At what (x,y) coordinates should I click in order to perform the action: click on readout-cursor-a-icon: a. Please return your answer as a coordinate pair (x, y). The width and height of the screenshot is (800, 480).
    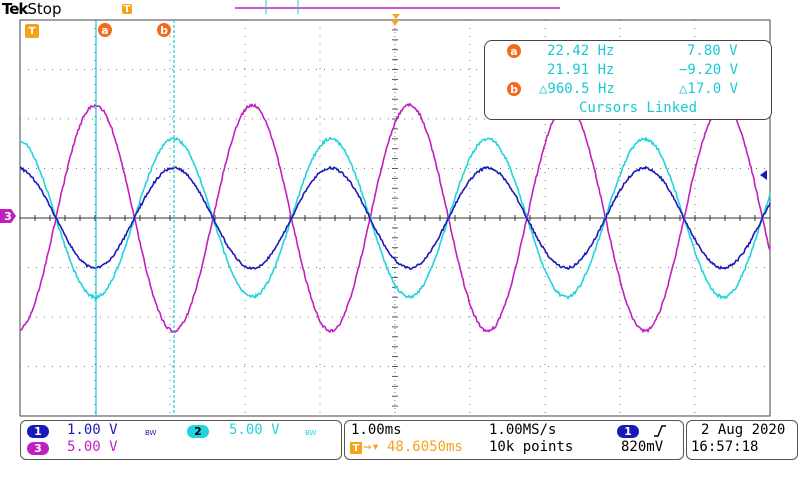
    Looking at the image, I should click on (514, 51).